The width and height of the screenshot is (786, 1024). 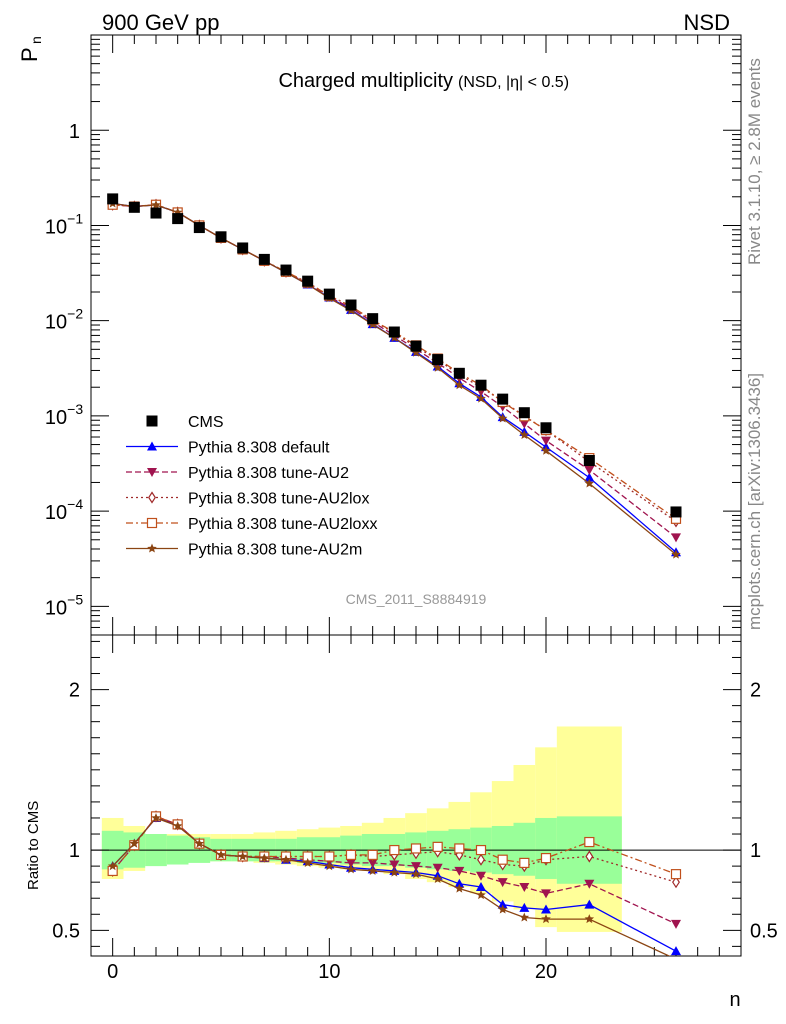 I want to click on ratio-series-layer, so click(x=394, y=883).